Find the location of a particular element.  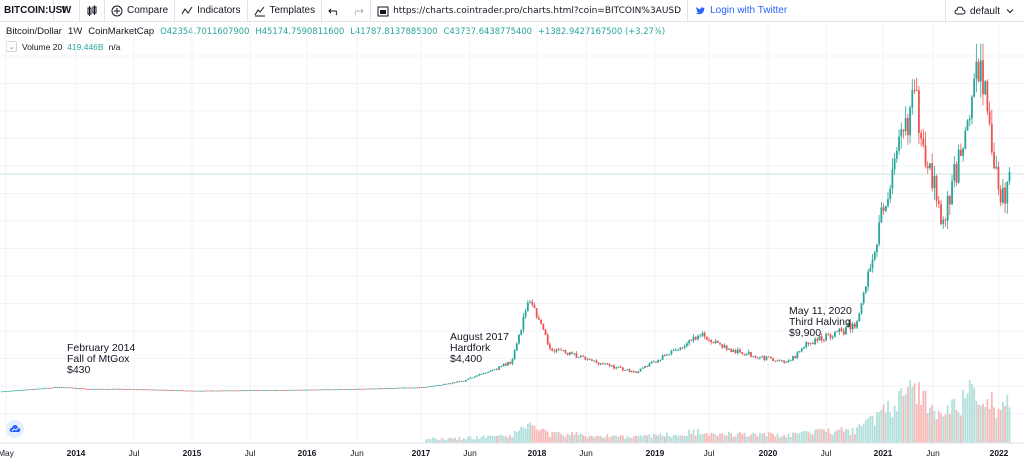

chart-type-button is located at coordinates (92, 11).